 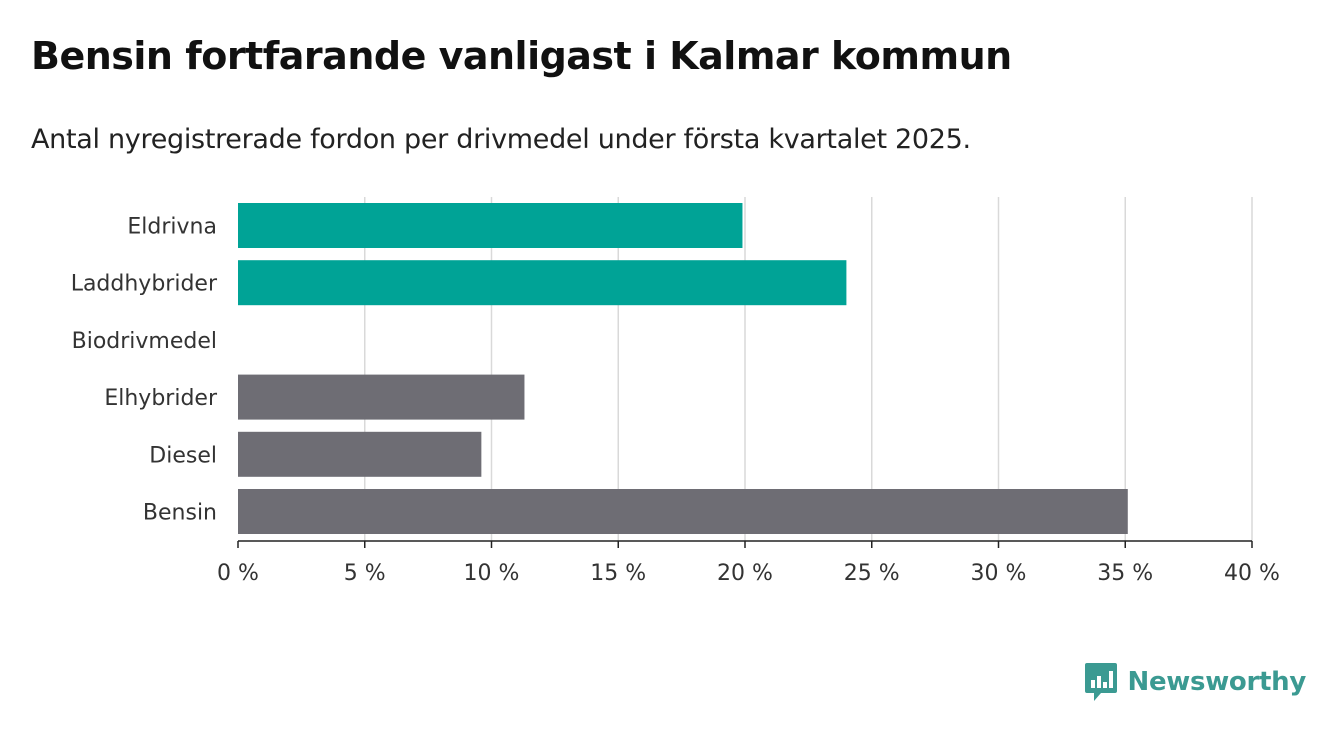 I want to click on x-tick-label: 15 %, so click(x=618, y=573).